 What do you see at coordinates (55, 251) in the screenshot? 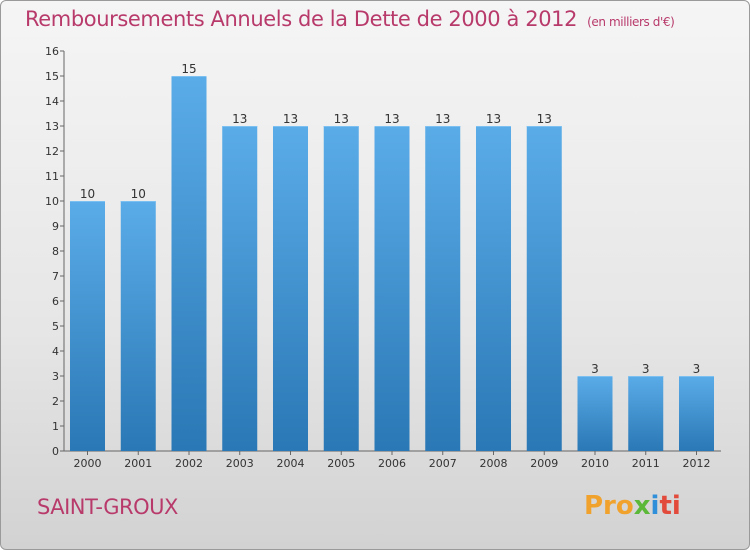
I see `y-tick-label: 8` at bounding box center [55, 251].